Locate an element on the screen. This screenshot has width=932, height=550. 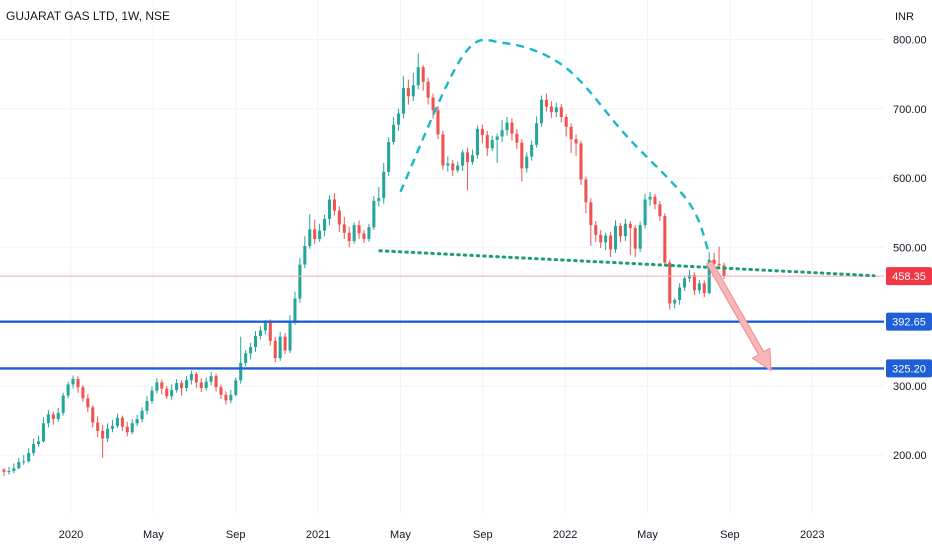
y-tick-label: 600.00 is located at coordinates (910, 179).